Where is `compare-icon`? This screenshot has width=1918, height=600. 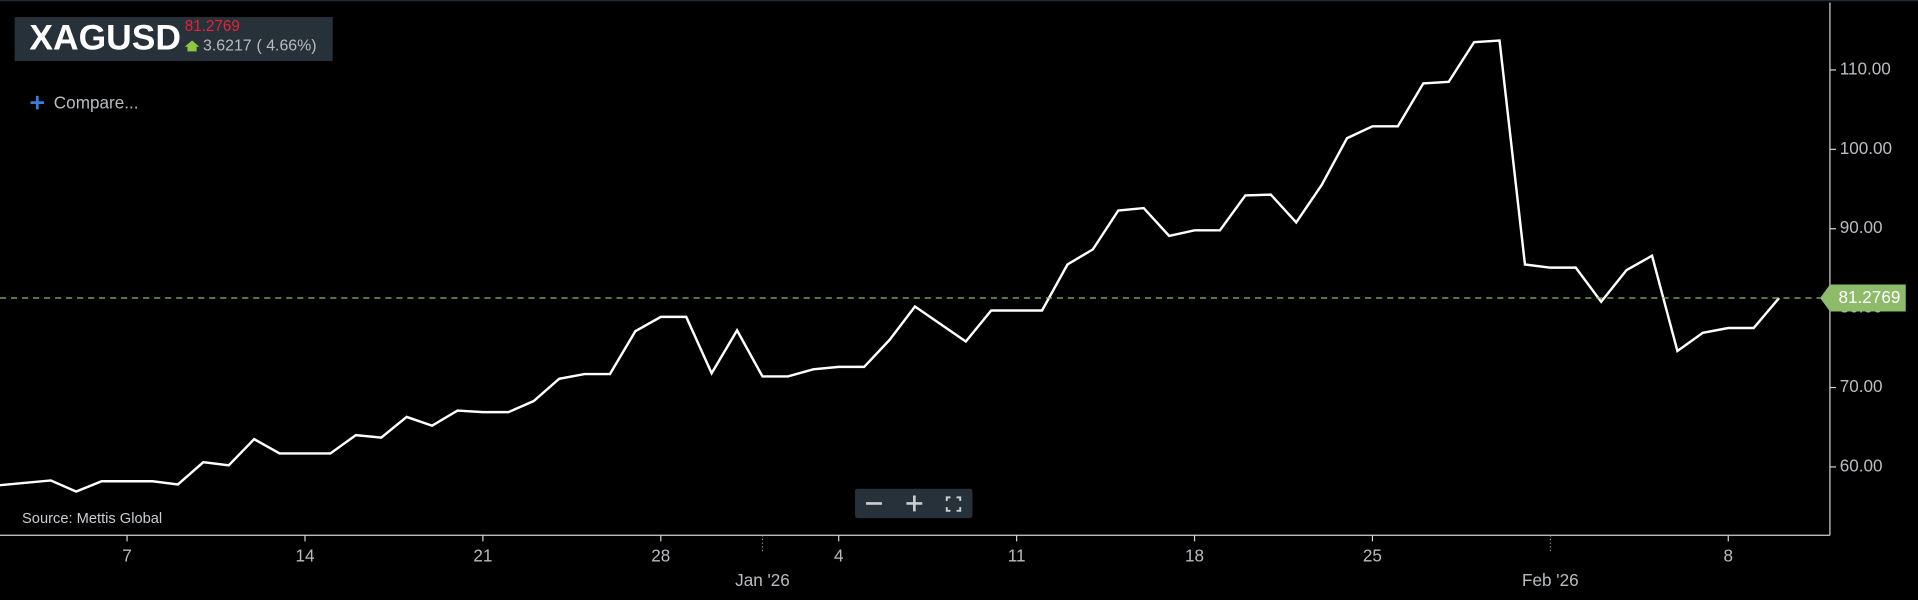 compare-icon is located at coordinates (37, 102).